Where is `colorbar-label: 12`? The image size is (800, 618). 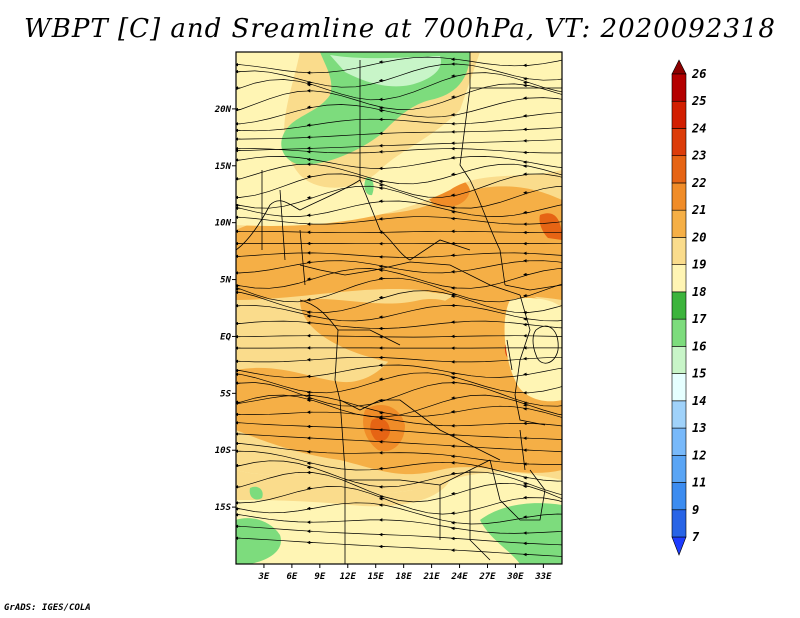 colorbar-label: 12 is located at coordinates (699, 455).